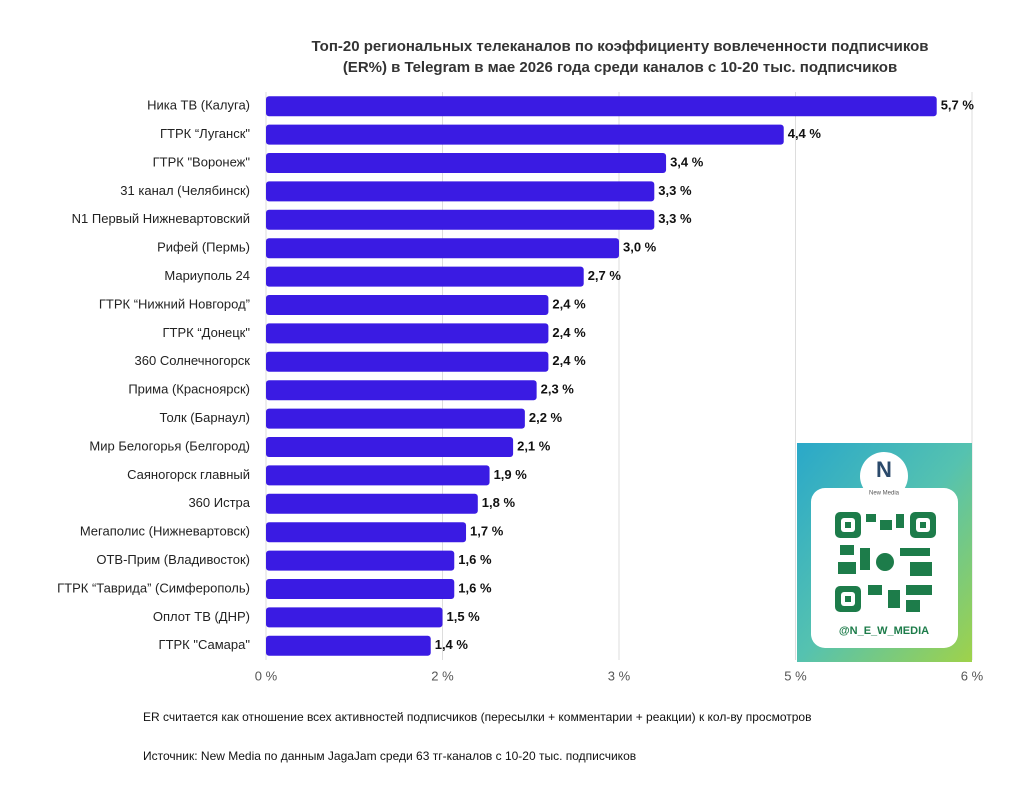 The image size is (1027, 800). Describe the element at coordinates (161, 218) in the screenshot. I see `y-tick-label: N1 Первый Нижневартовский` at that location.